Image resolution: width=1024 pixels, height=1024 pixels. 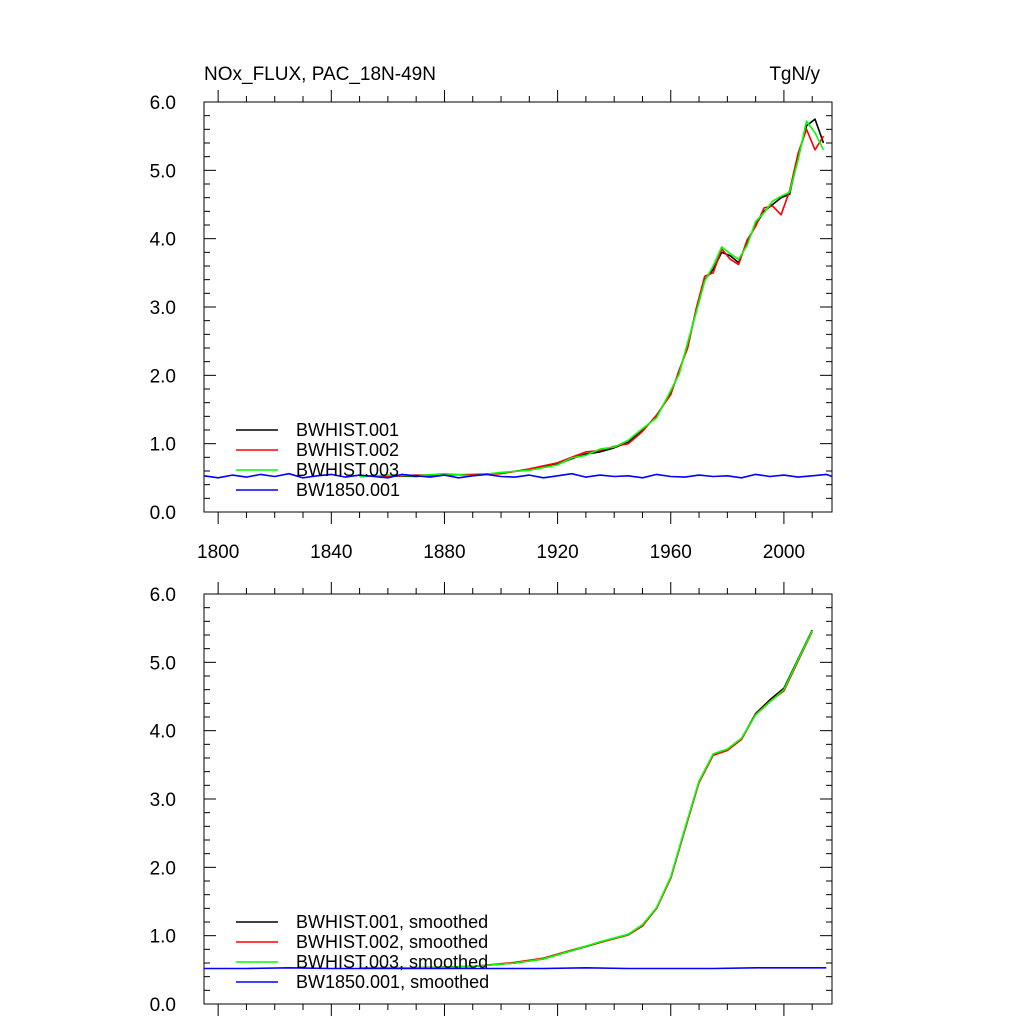 What do you see at coordinates (347, 470) in the screenshot?
I see `legend-label: BWHIST.003` at bounding box center [347, 470].